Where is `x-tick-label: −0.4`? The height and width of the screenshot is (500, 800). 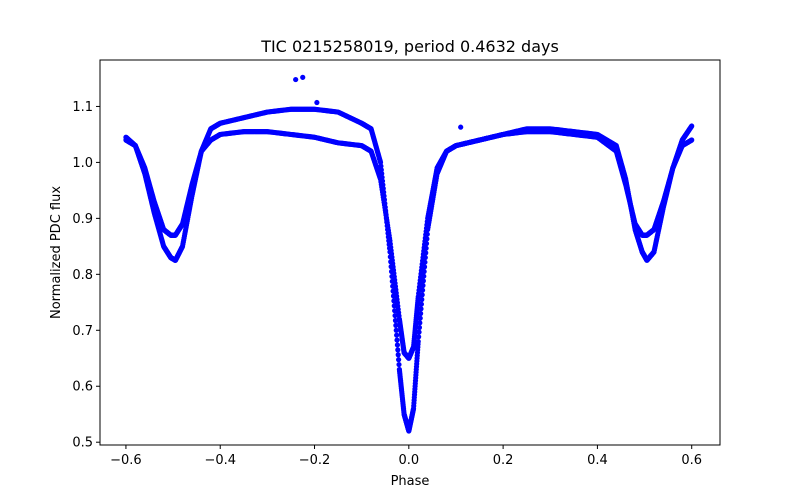
x-tick-label: −0.4 is located at coordinates (220, 460).